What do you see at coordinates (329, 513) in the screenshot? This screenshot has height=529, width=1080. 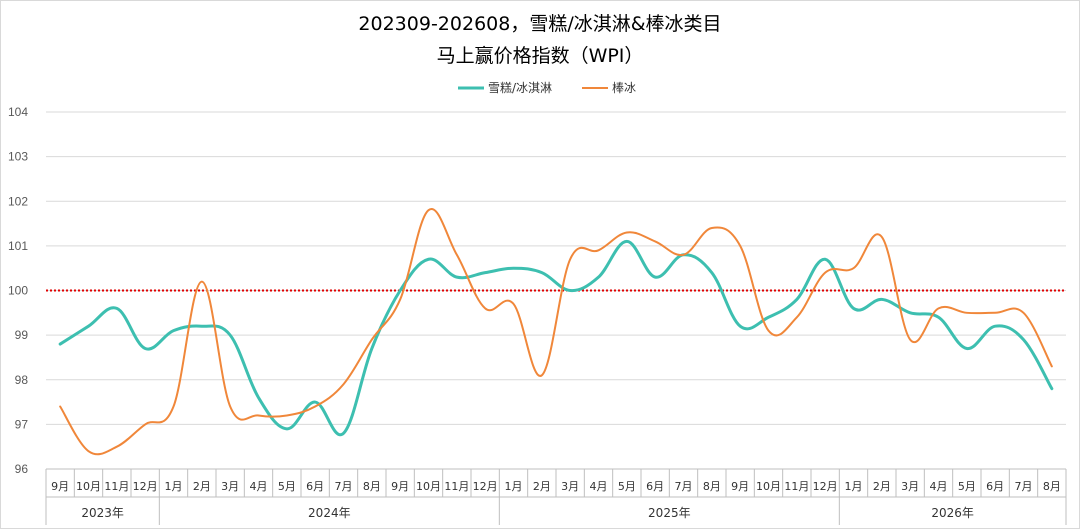 I see `year-label: 2024年` at bounding box center [329, 513].